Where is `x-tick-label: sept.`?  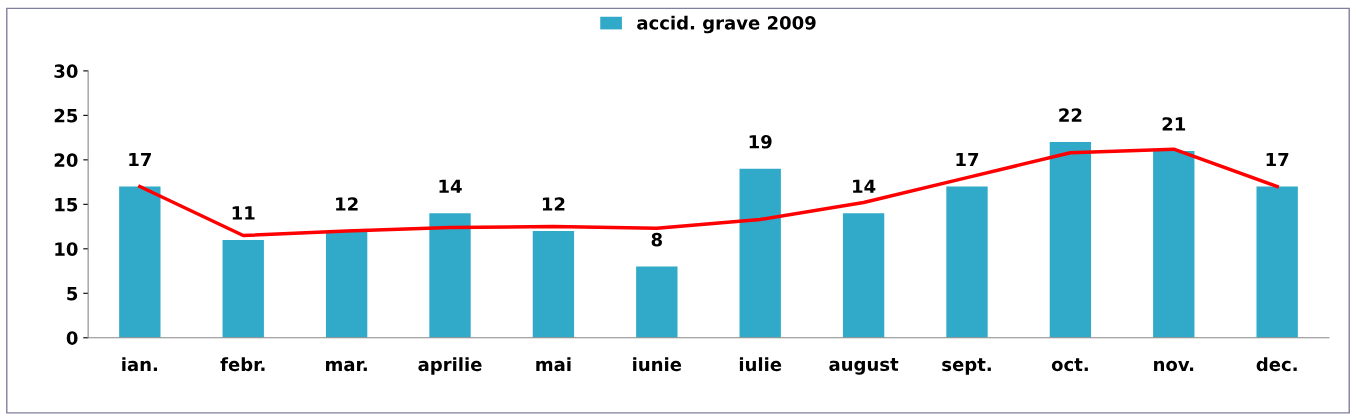
x-tick-label: sept. is located at coordinates (966, 366).